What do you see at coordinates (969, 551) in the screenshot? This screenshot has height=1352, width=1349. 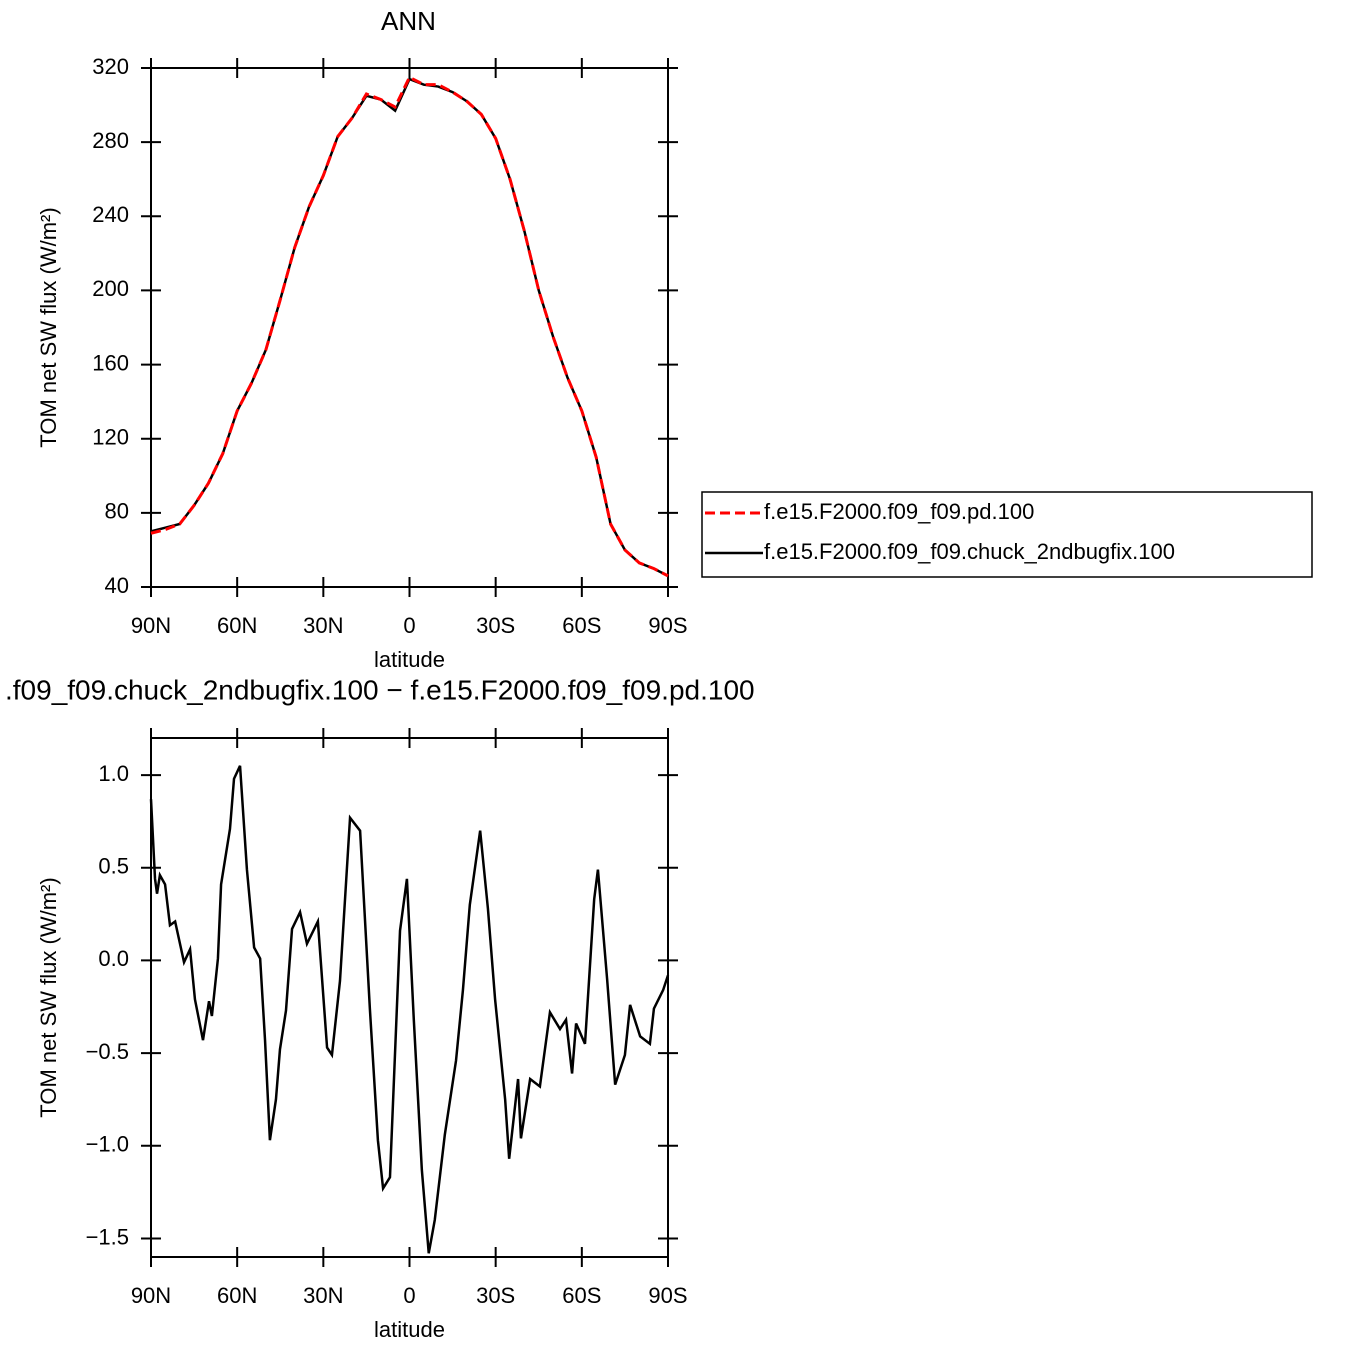 I see `legend-label: f.e15.F2000.f09_f09.chuck_2ndbugfix.100` at bounding box center [969, 551].